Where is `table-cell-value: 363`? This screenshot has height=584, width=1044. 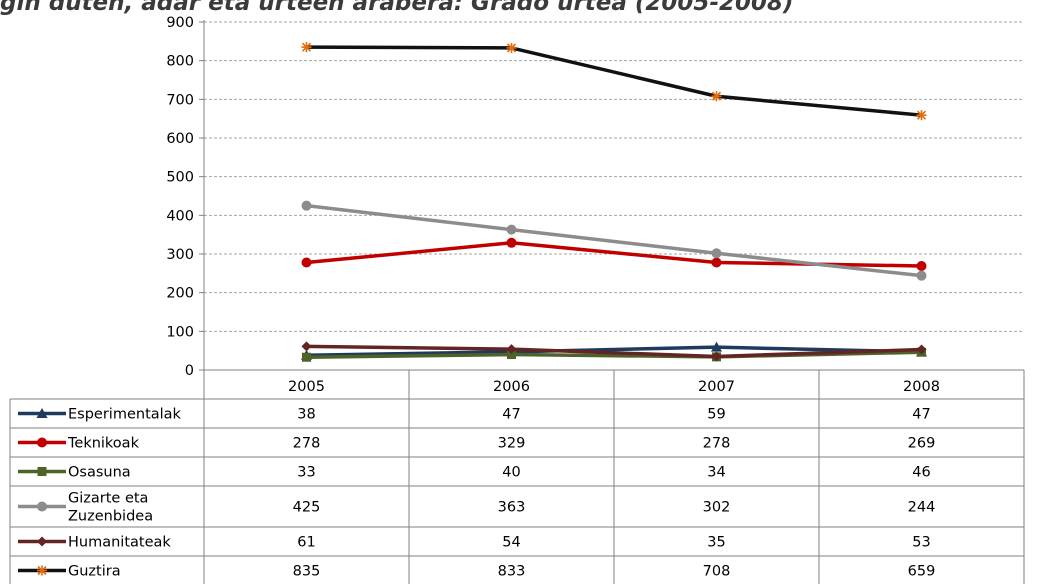
table-cell-value: 363 is located at coordinates (512, 508).